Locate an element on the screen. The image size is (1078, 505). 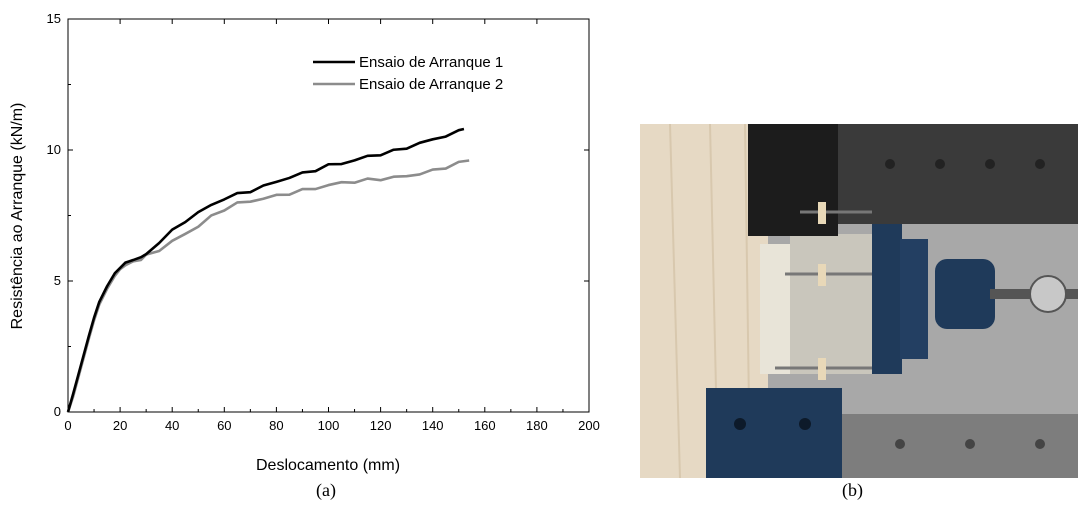
photo-clamp is located at coordinates (887, 299).